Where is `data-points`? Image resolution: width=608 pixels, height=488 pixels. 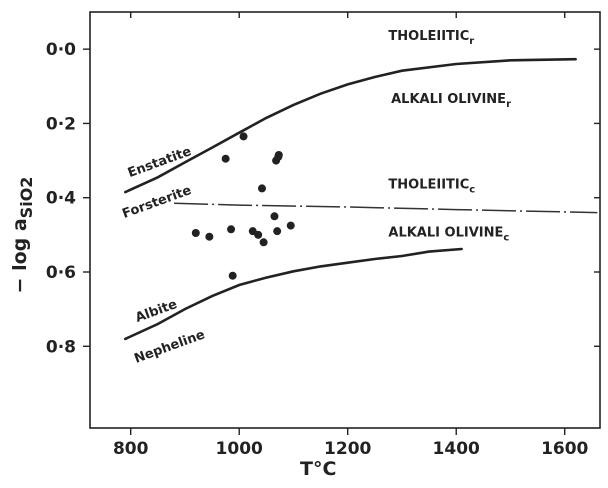 data-points is located at coordinates (243, 206).